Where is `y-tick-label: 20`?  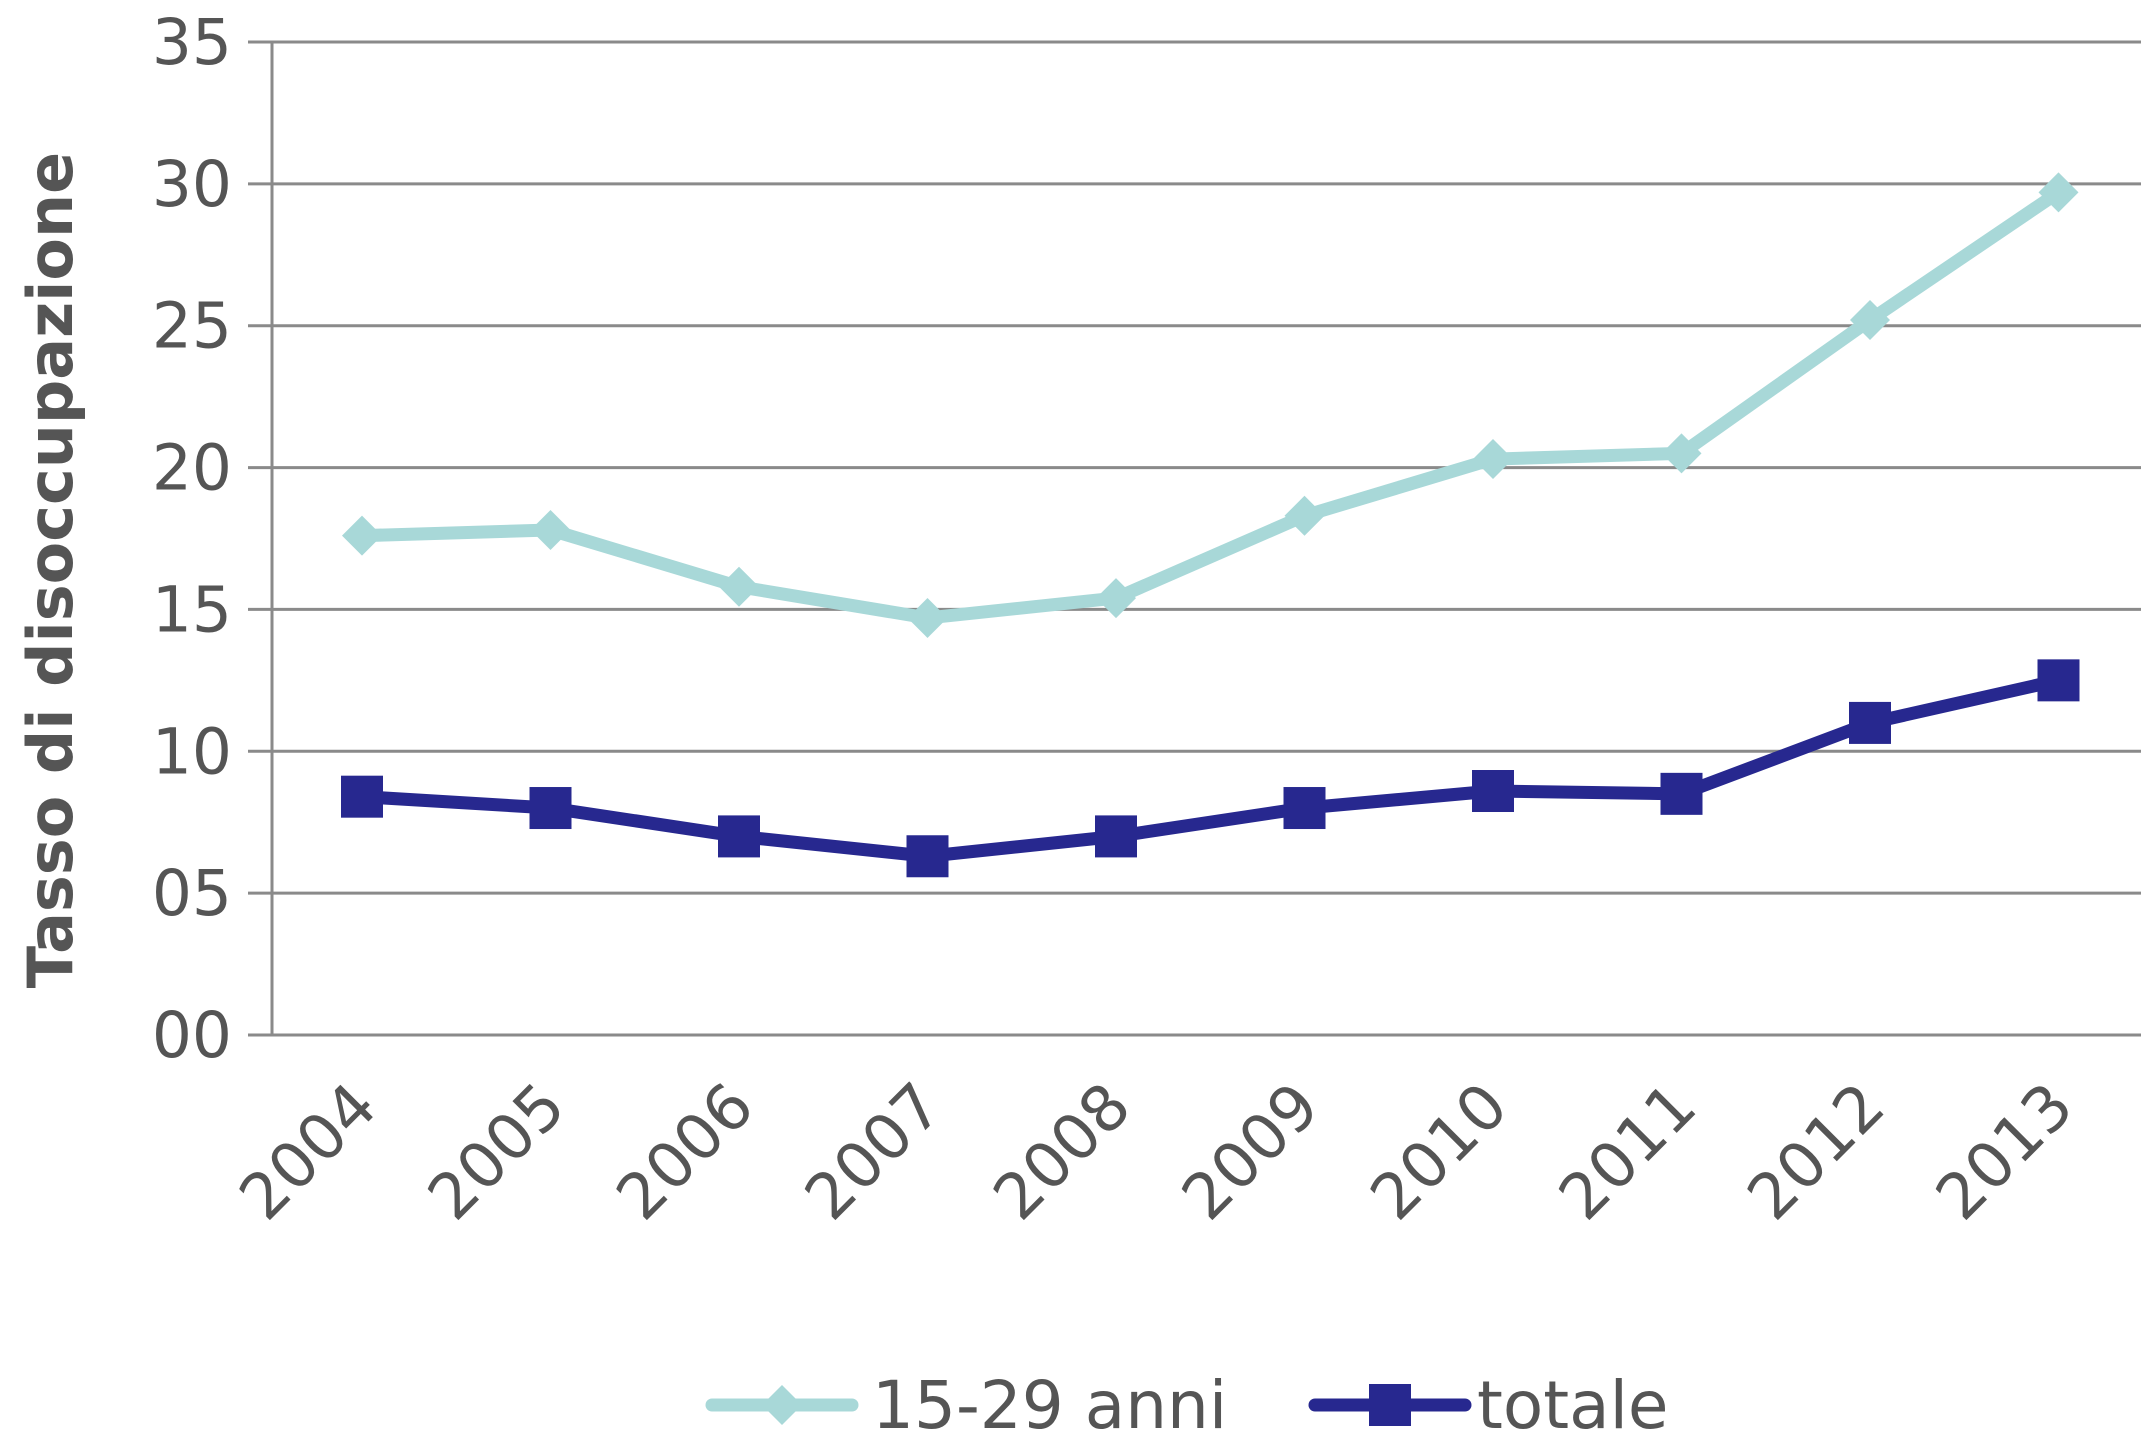
y-tick-label: 20 is located at coordinates (192, 468).